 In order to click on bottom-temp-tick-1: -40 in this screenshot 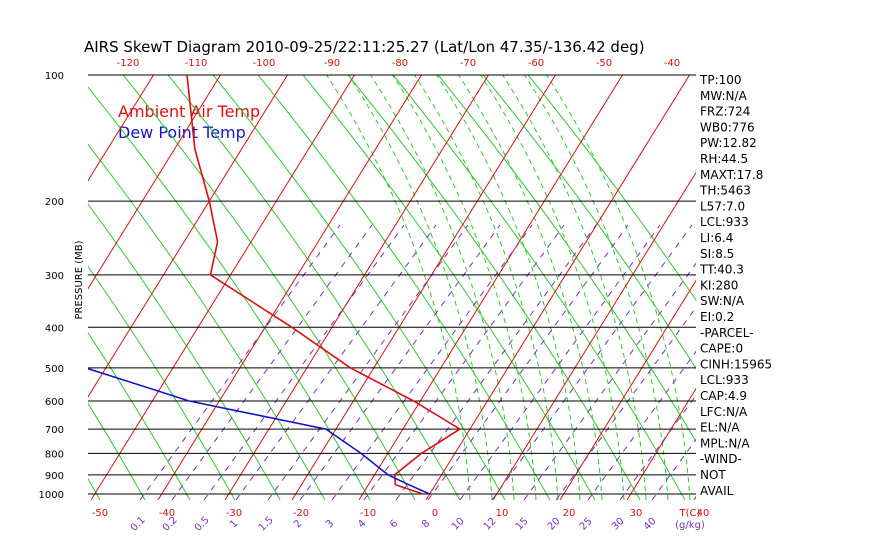, I will do `click(167, 513)`.